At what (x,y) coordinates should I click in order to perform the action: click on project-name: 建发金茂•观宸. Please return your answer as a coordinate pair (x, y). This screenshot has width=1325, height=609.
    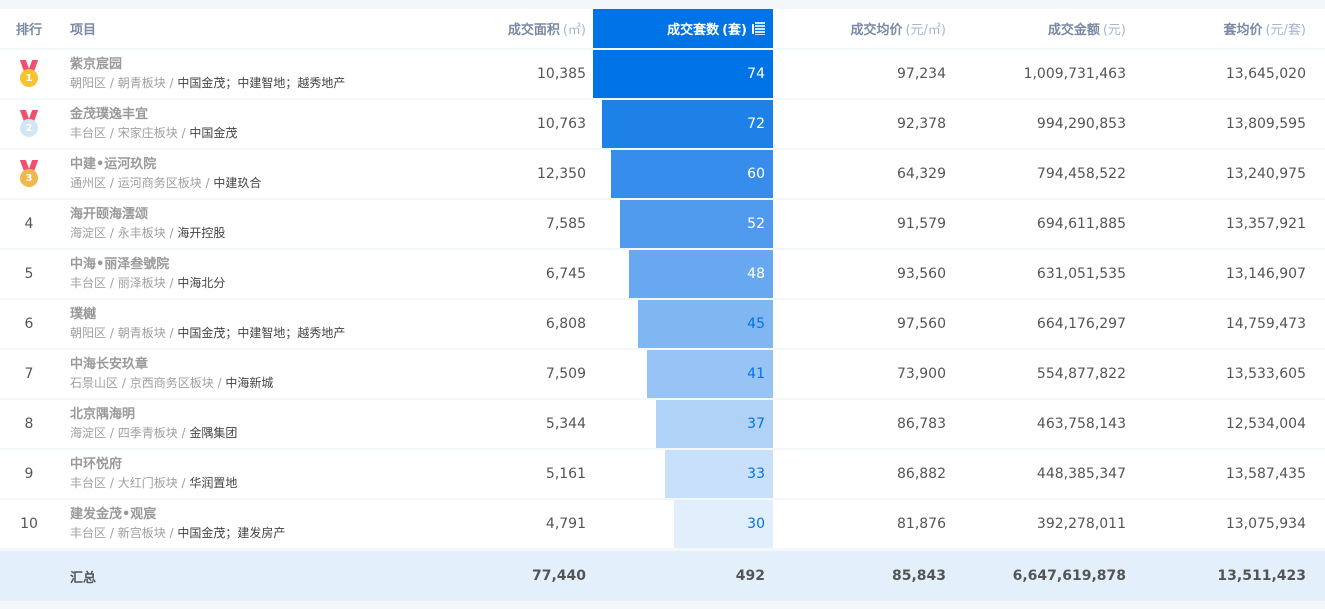
    Looking at the image, I should click on (113, 514).